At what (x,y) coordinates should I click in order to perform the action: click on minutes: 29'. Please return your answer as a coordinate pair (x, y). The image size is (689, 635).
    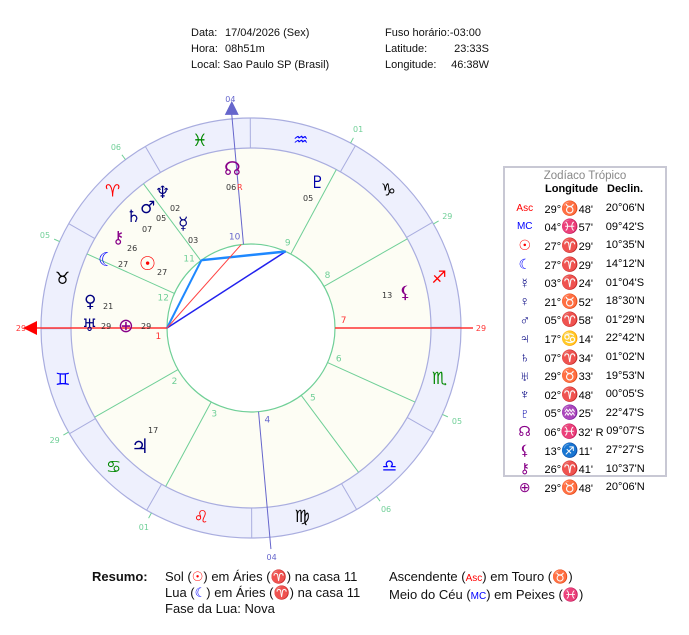
    Looking at the image, I should click on (585, 265).